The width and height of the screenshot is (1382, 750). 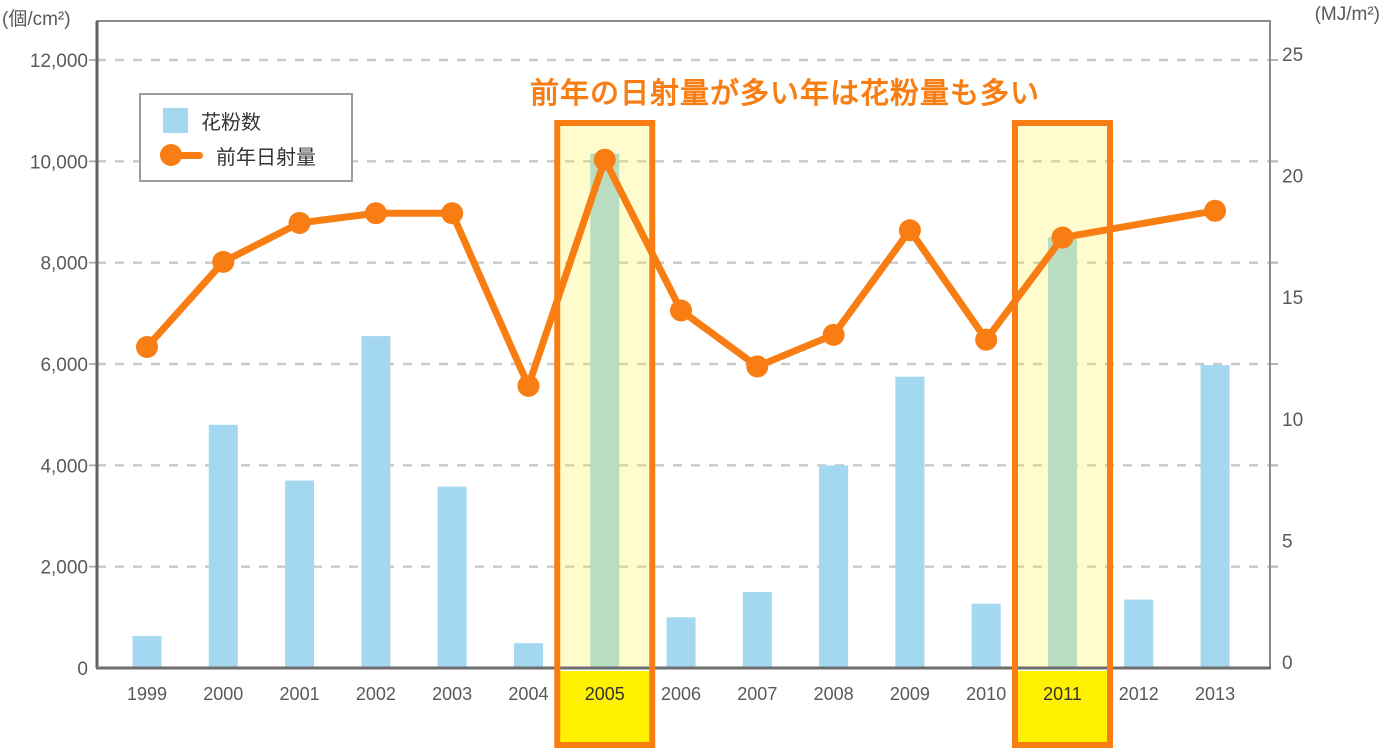 I want to click on bar-2013, so click(x=1215, y=516).